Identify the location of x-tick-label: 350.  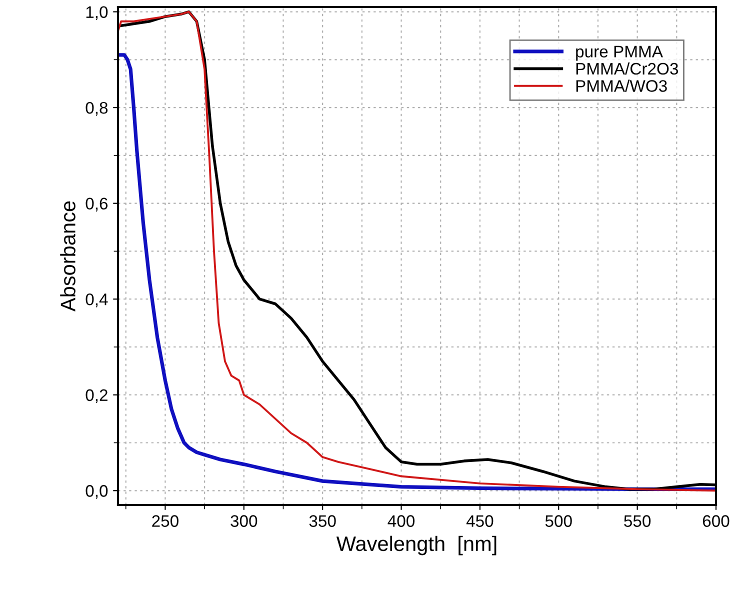
(322, 521).